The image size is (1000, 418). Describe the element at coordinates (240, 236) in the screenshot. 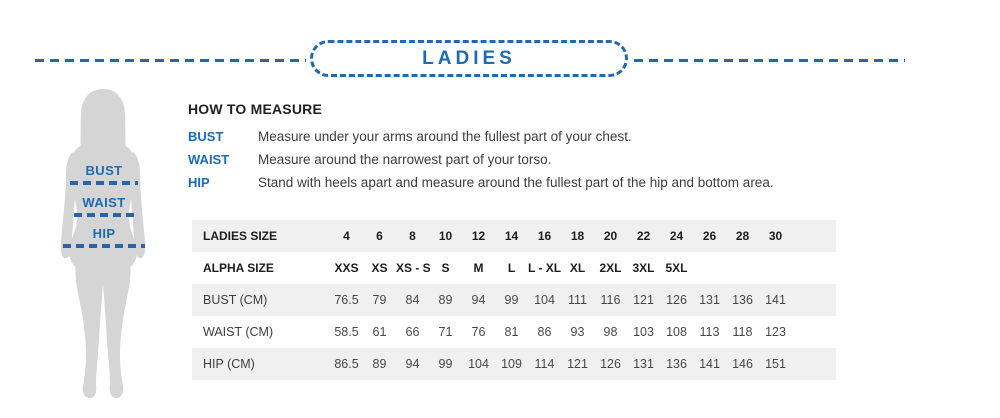

I see `row-label: LADIES SIZE` at that location.